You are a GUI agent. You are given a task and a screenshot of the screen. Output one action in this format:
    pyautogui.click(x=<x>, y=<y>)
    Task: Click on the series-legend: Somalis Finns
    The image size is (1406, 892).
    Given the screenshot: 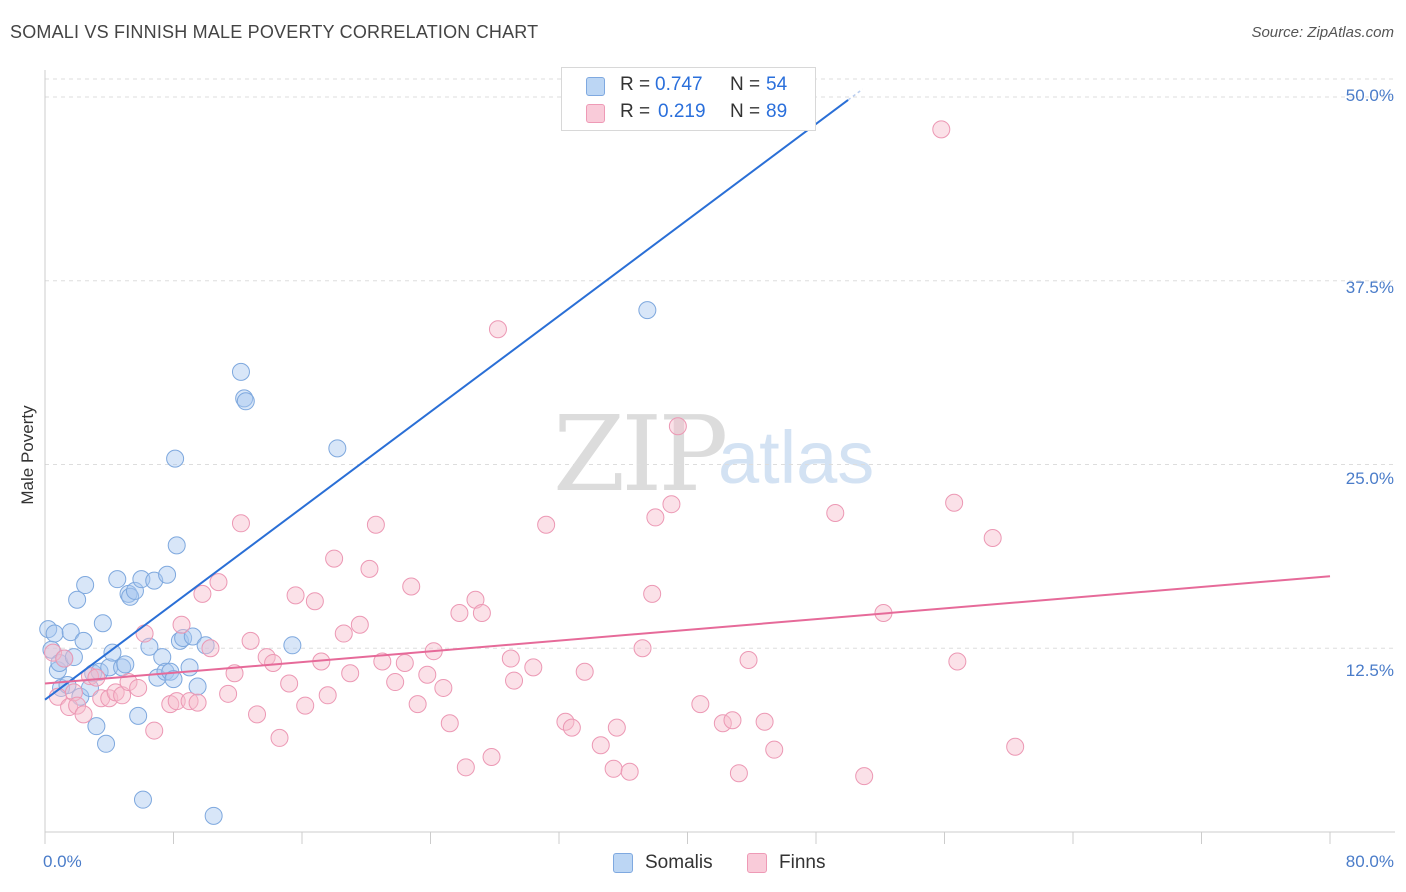 What is the action you would take?
    pyautogui.click(x=703, y=866)
    